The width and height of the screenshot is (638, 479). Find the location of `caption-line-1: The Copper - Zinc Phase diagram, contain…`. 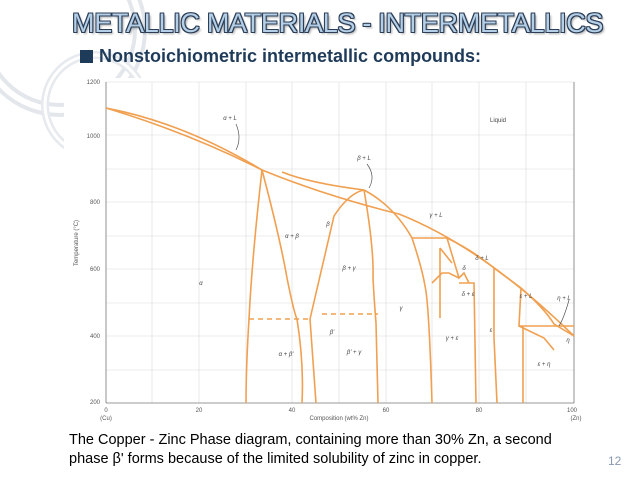

caption-line-1: The Copper - Zinc Phase diagram, contain… is located at coordinates (310, 440).